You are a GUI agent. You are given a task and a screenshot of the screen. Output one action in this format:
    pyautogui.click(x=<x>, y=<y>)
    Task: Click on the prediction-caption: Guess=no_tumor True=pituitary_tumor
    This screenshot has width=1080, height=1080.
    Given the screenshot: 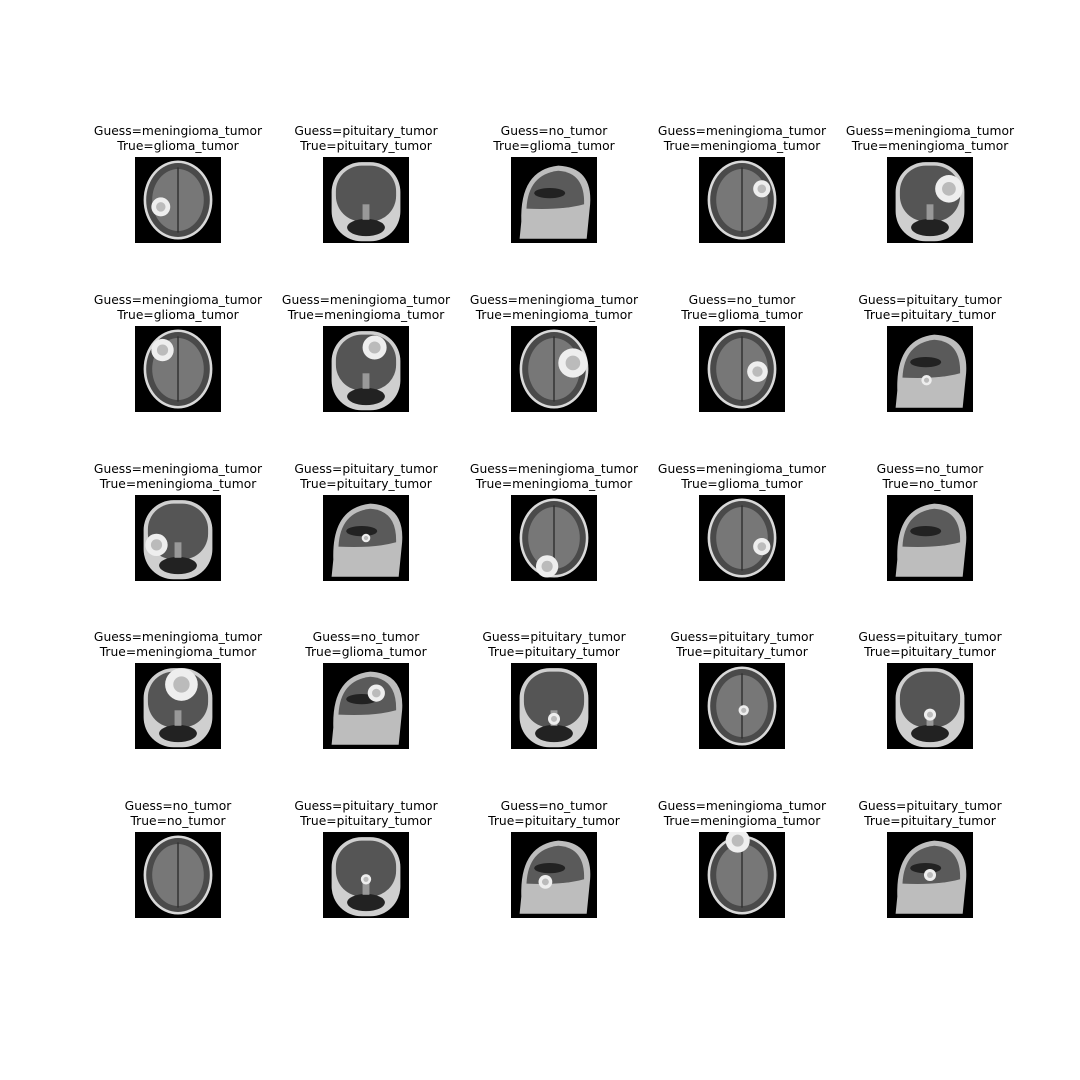 What is the action you would take?
    pyautogui.click(x=554, y=814)
    